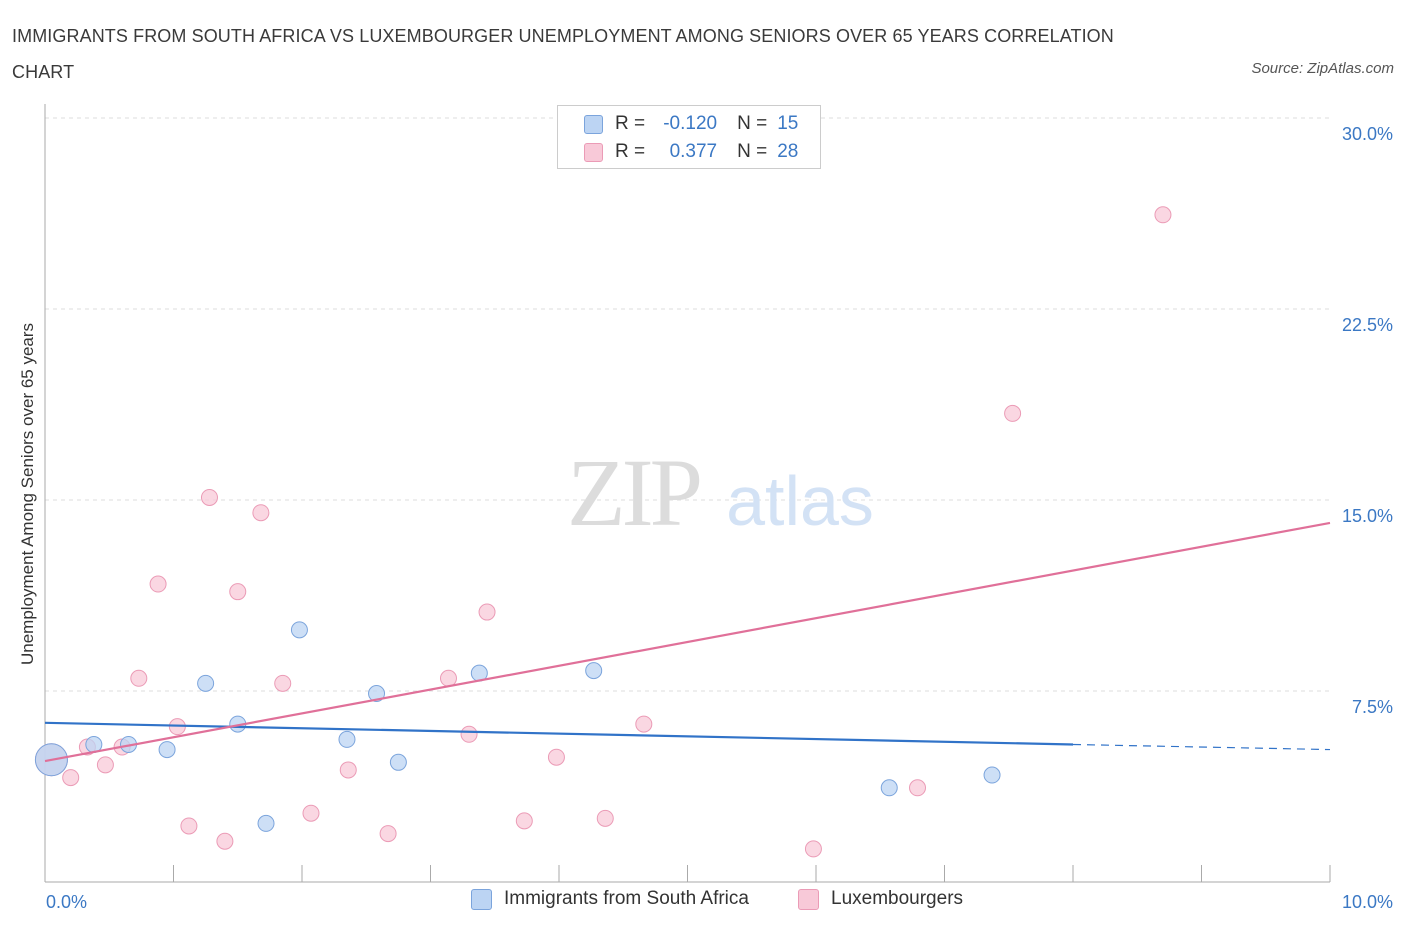  I want to click on trend-line-extension-blue, so click(1201, 747).